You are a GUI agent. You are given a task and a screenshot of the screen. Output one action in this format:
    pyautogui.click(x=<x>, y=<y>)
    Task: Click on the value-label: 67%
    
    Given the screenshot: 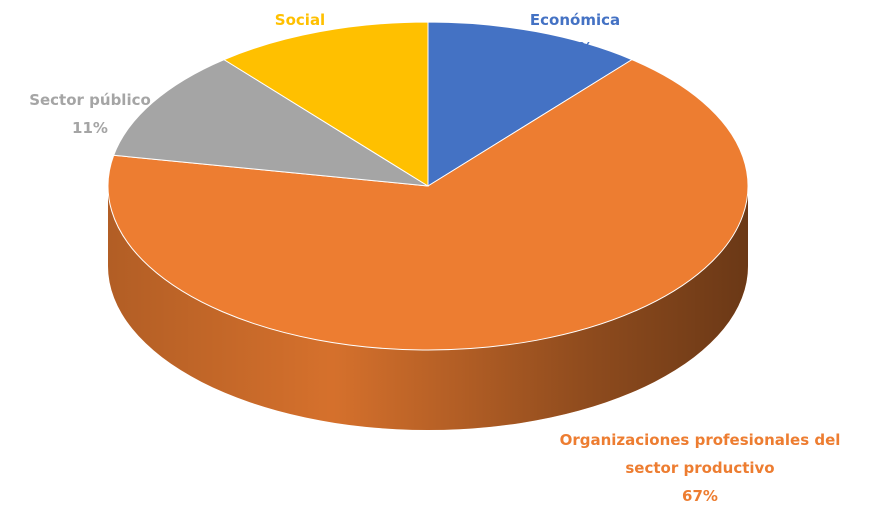 What is the action you would take?
    pyautogui.click(x=700, y=496)
    